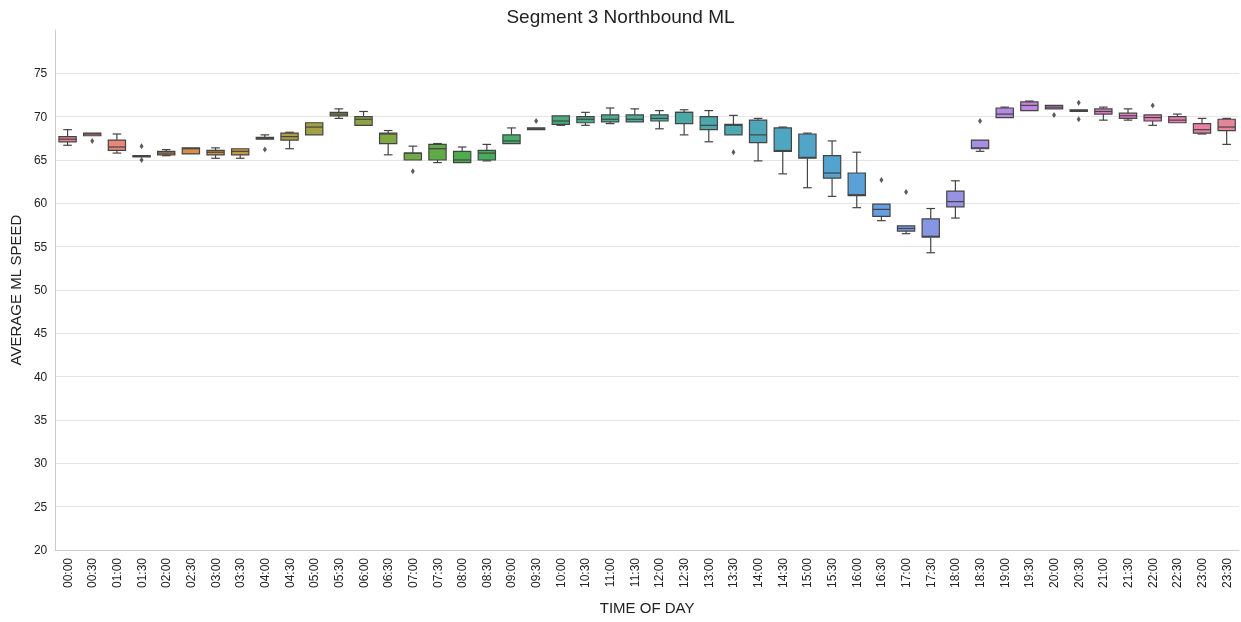  Describe the element at coordinates (40, 160) in the screenshot. I see `y-tick-label: 65` at that location.